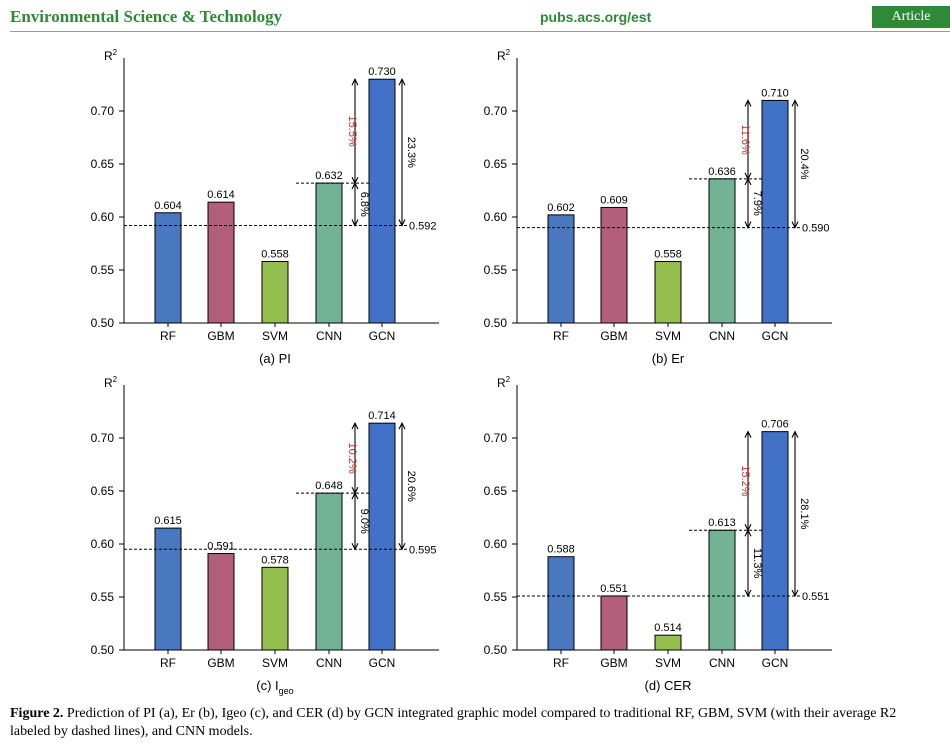 The width and height of the screenshot is (950, 747). I want to click on value-label-rf: 0.615, so click(168, 521).